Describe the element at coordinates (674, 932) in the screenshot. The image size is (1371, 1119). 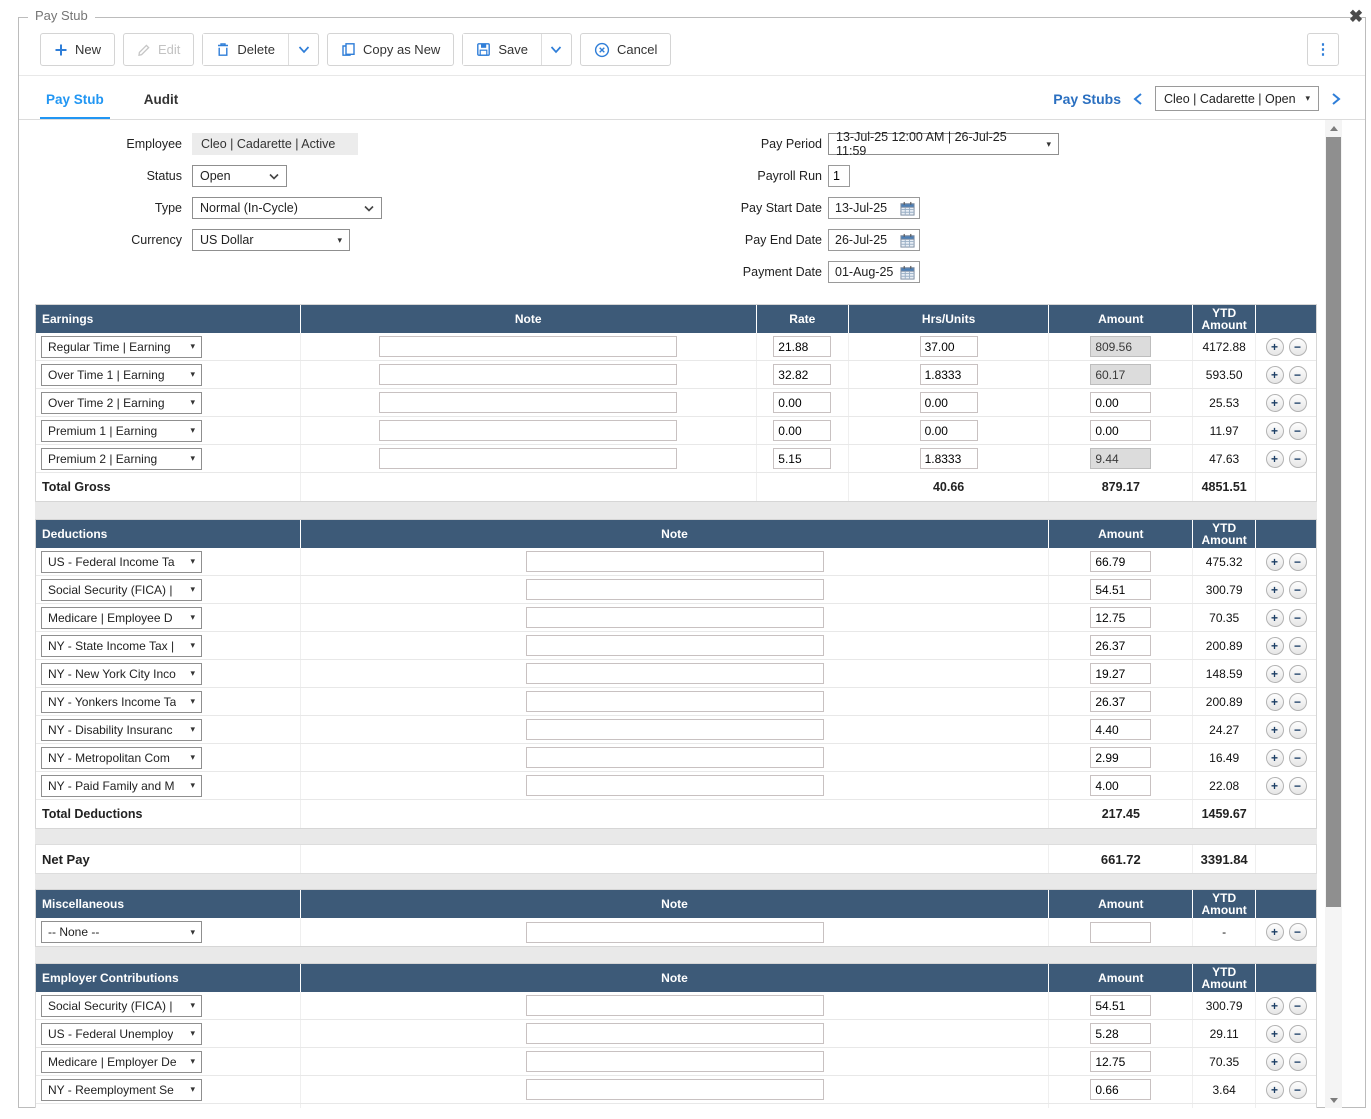
I see `miscellaneous-note-input` at that location.